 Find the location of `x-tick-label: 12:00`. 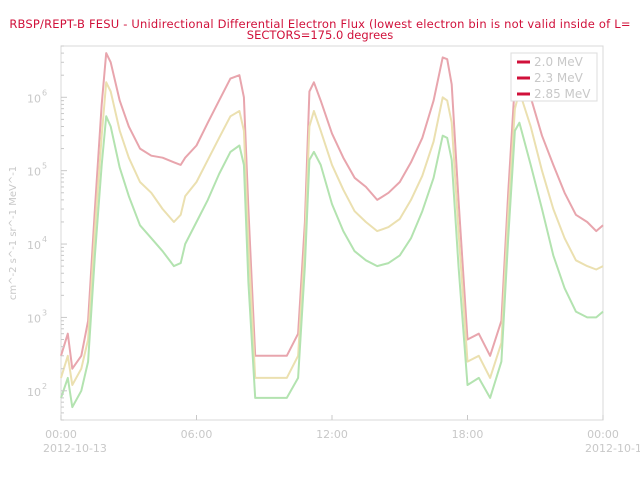

x-tick-label: 12:00 is located at coordinates (332, 434).